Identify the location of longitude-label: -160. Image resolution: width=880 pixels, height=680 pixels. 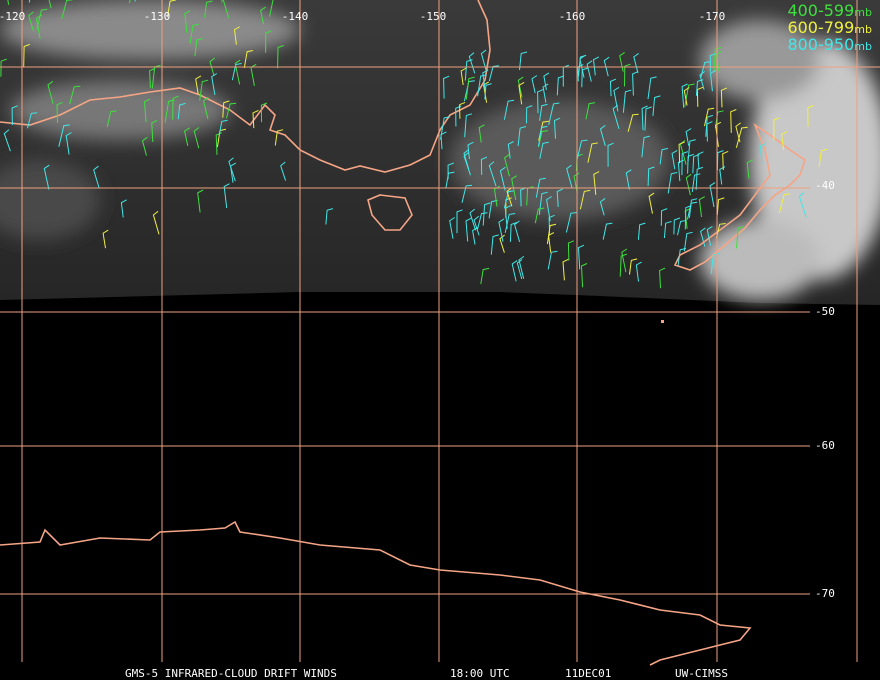
(572, 16).